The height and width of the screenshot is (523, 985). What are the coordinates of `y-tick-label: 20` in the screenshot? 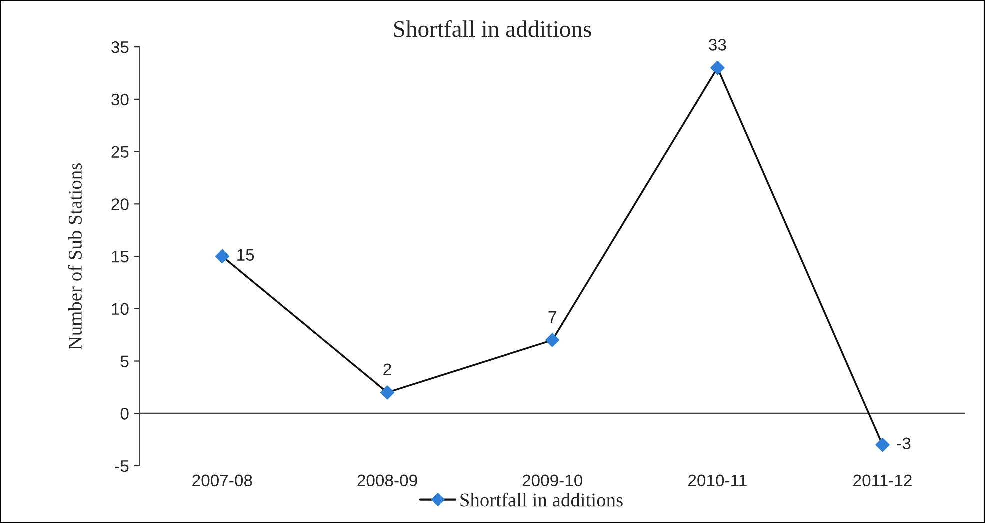 It's located at (120, 204).